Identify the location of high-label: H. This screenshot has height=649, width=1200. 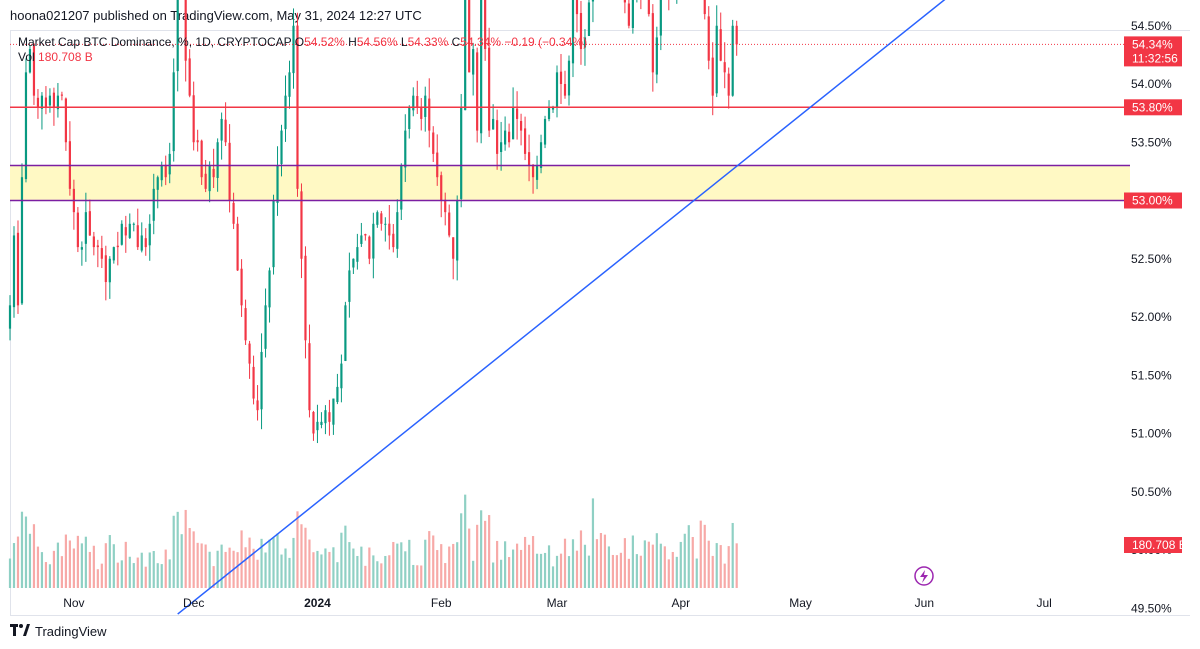
(352, 42).